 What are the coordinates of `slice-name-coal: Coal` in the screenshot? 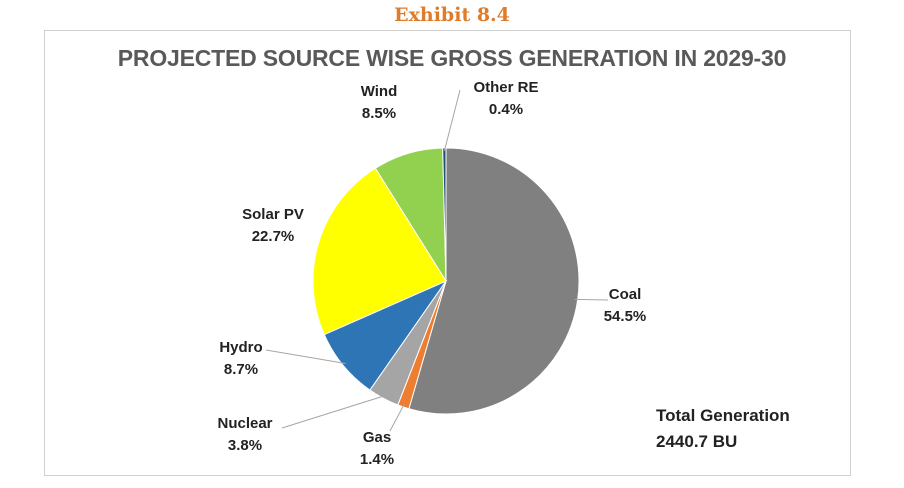 It's located at (625, 294).